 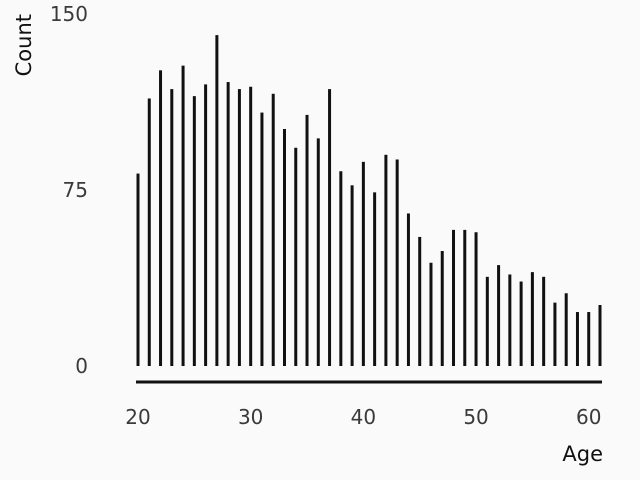 I want to click on y-axis-title: Count, so click(x=24, y=45).